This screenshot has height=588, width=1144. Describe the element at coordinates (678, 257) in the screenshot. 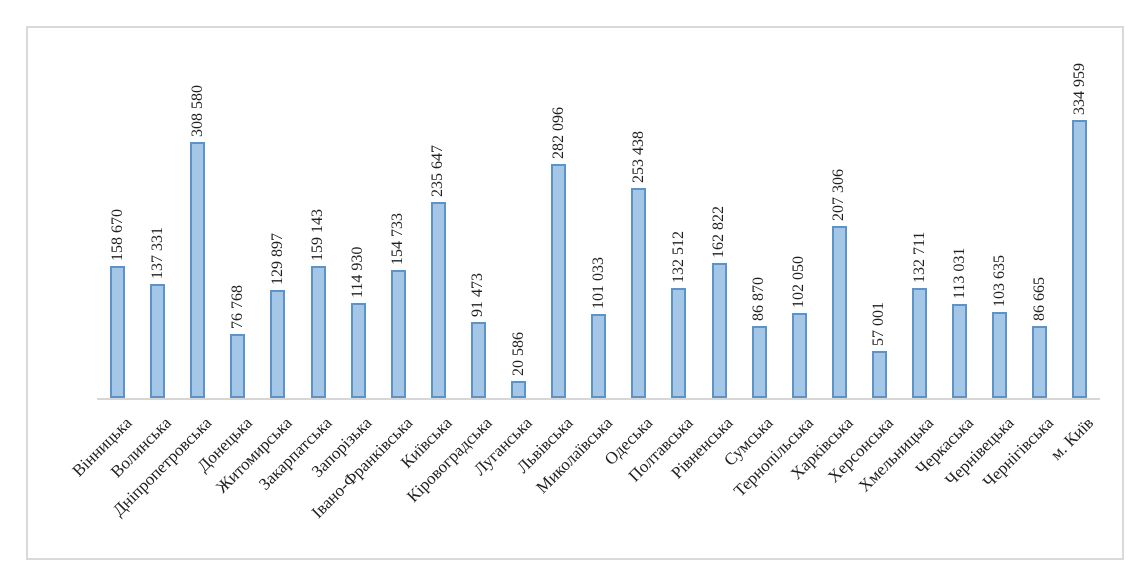

I see `bar-value-label: 132 512` at that location.